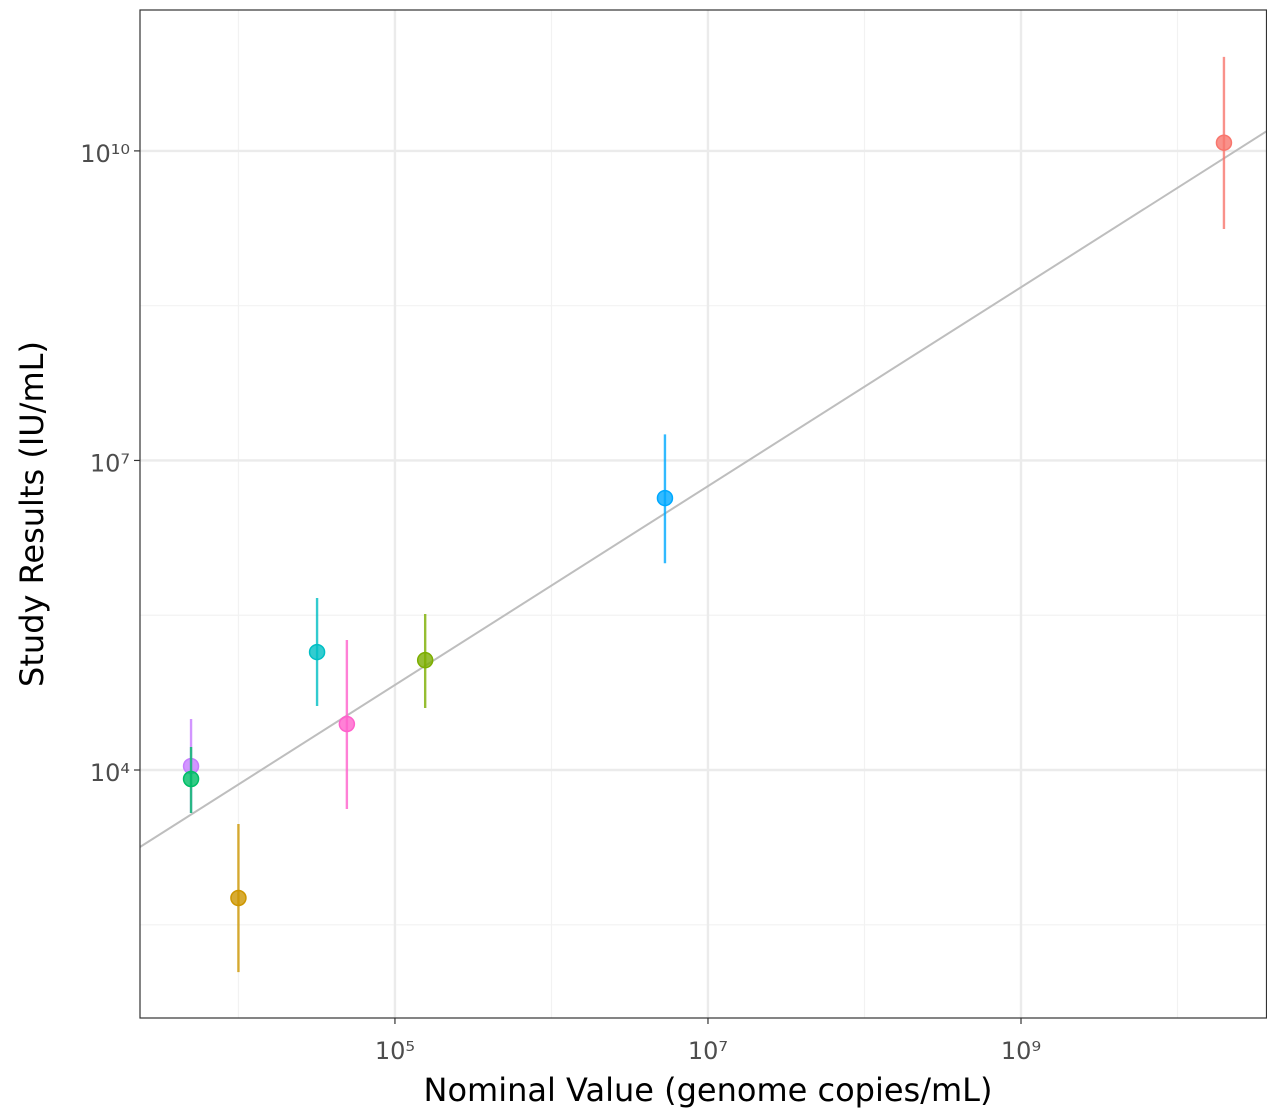 The height and width of the screenshot is (1120, 1267). I want to click on y-tick-label: 10⁷, so click(110, 463).